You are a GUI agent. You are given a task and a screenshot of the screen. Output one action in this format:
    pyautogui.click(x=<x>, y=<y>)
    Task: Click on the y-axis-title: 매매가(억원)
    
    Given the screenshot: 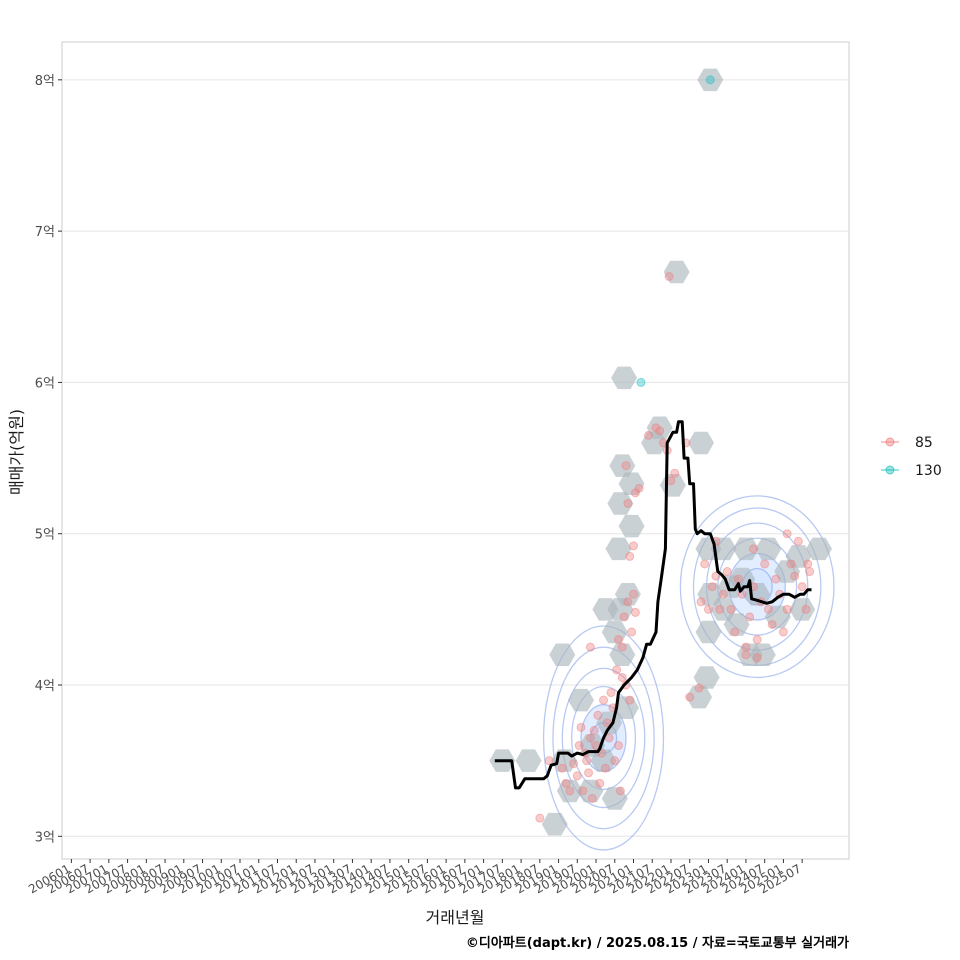 What is the action you would take?
    pyautogui.click(x=16, y=452)
    